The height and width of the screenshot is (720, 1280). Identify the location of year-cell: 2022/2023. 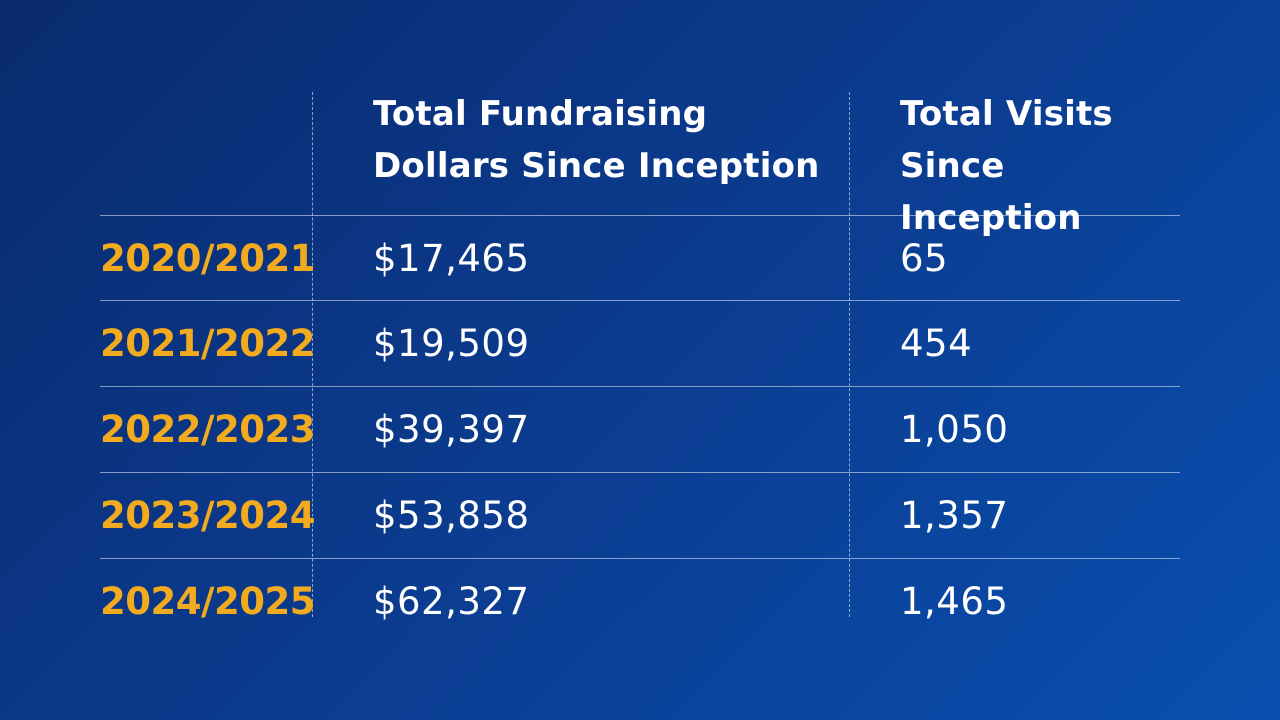
(207, 429).